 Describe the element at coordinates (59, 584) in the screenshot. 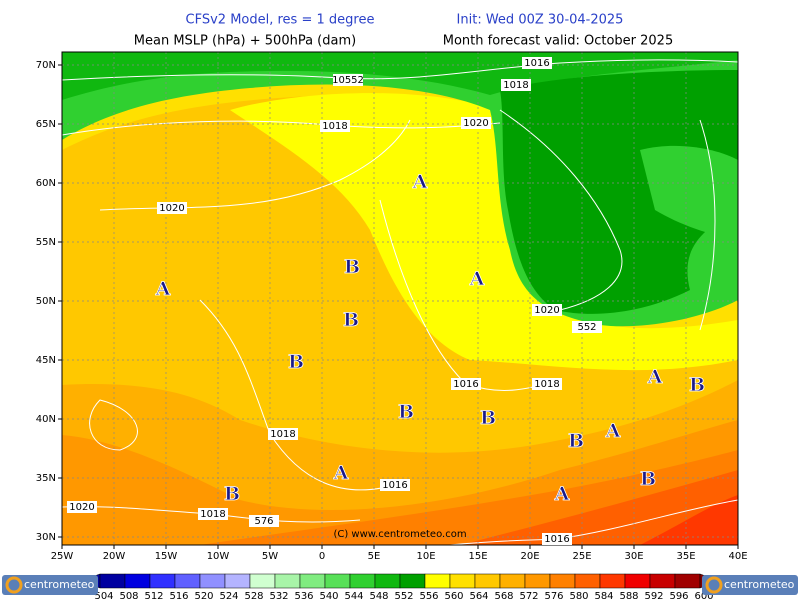

I see `logo-text: centrometeo` at that location.